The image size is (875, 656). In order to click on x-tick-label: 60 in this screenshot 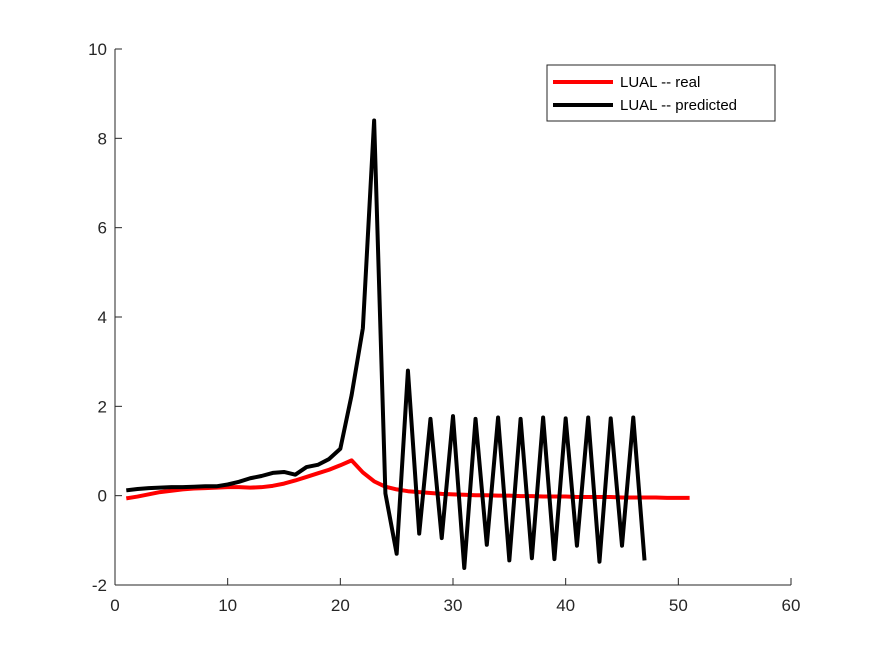, I will do `click(791, 605)`.